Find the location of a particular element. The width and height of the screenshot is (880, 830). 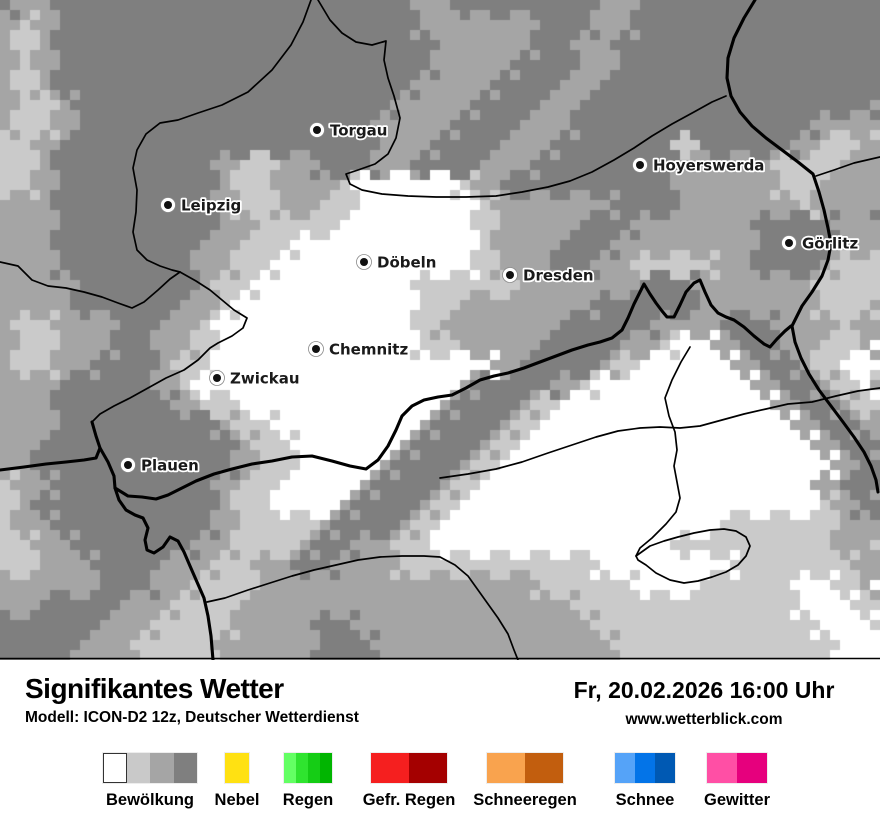

city-marker-leipzig: Leipzig is located at coordinates (201, 205).